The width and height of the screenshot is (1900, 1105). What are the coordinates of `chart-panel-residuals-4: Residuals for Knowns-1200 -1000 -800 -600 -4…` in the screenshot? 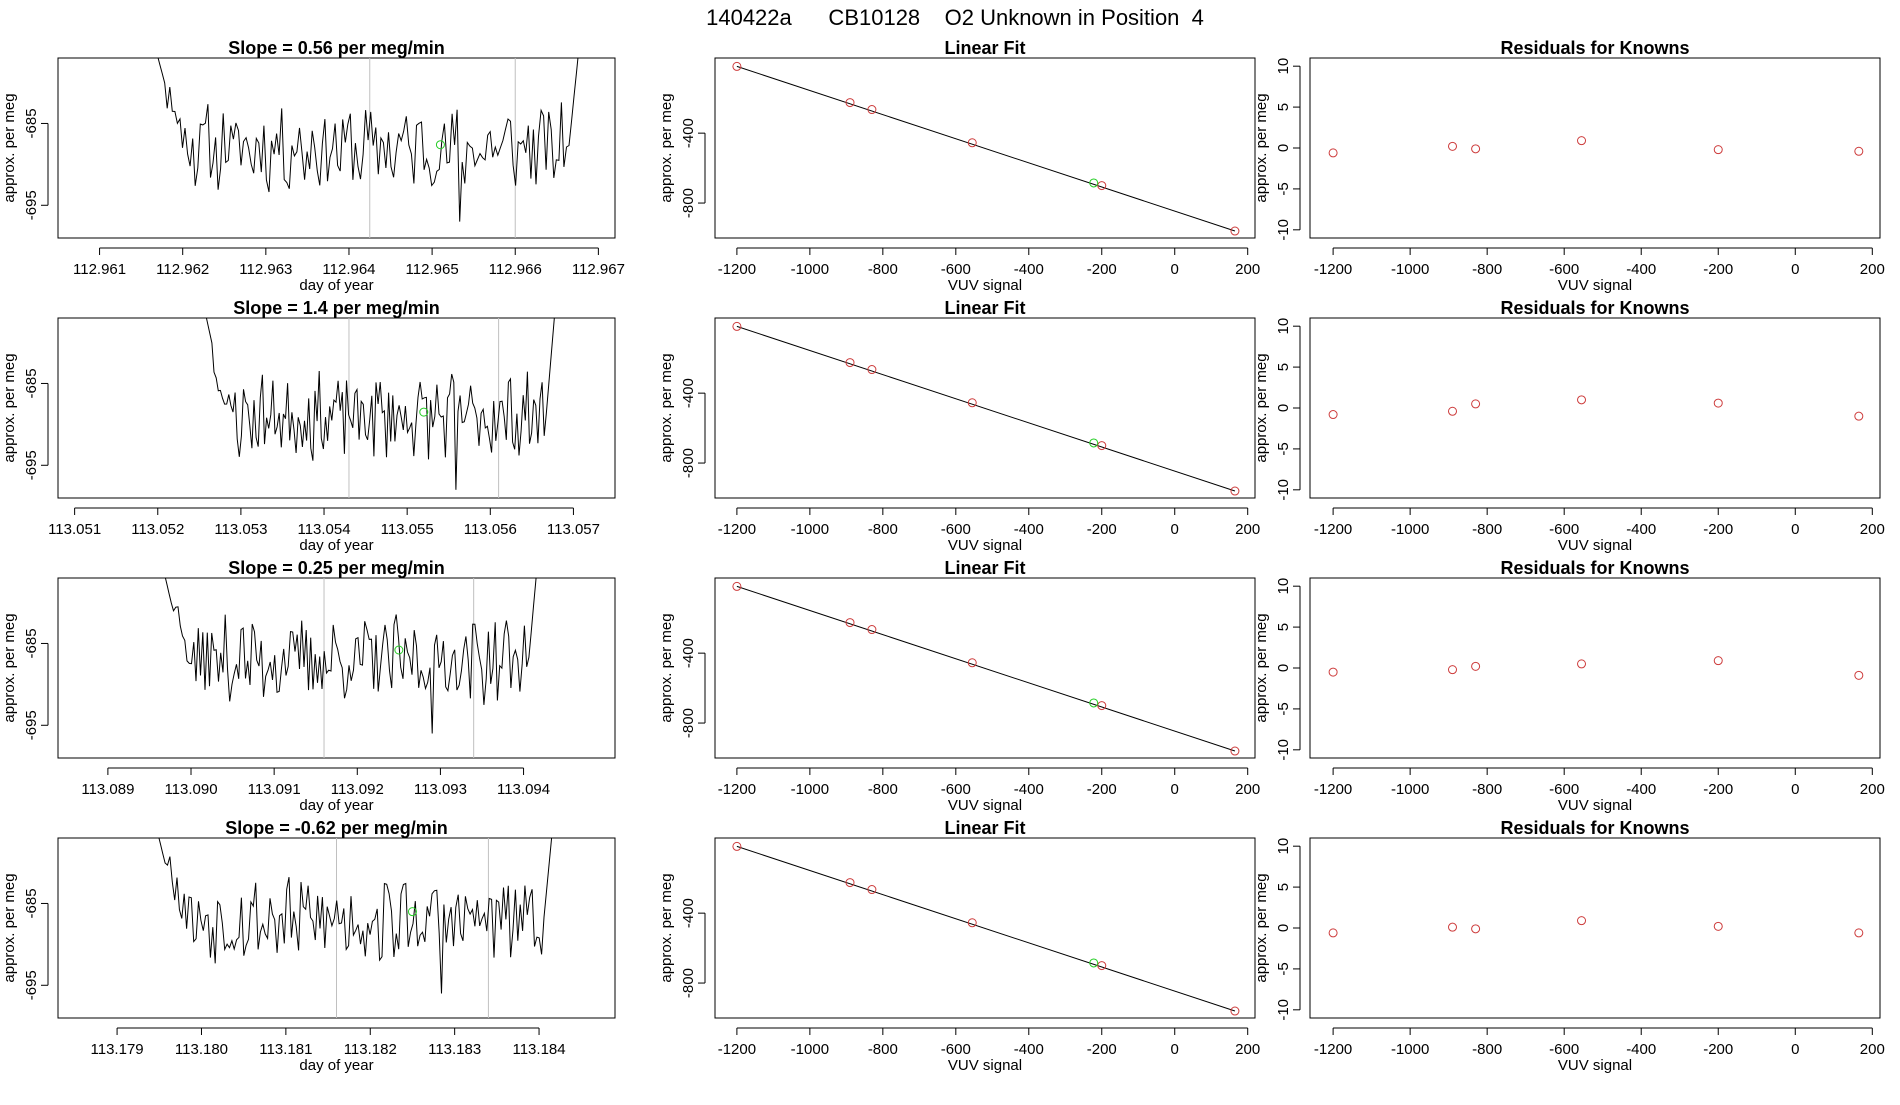 It's located at (1569, 946).